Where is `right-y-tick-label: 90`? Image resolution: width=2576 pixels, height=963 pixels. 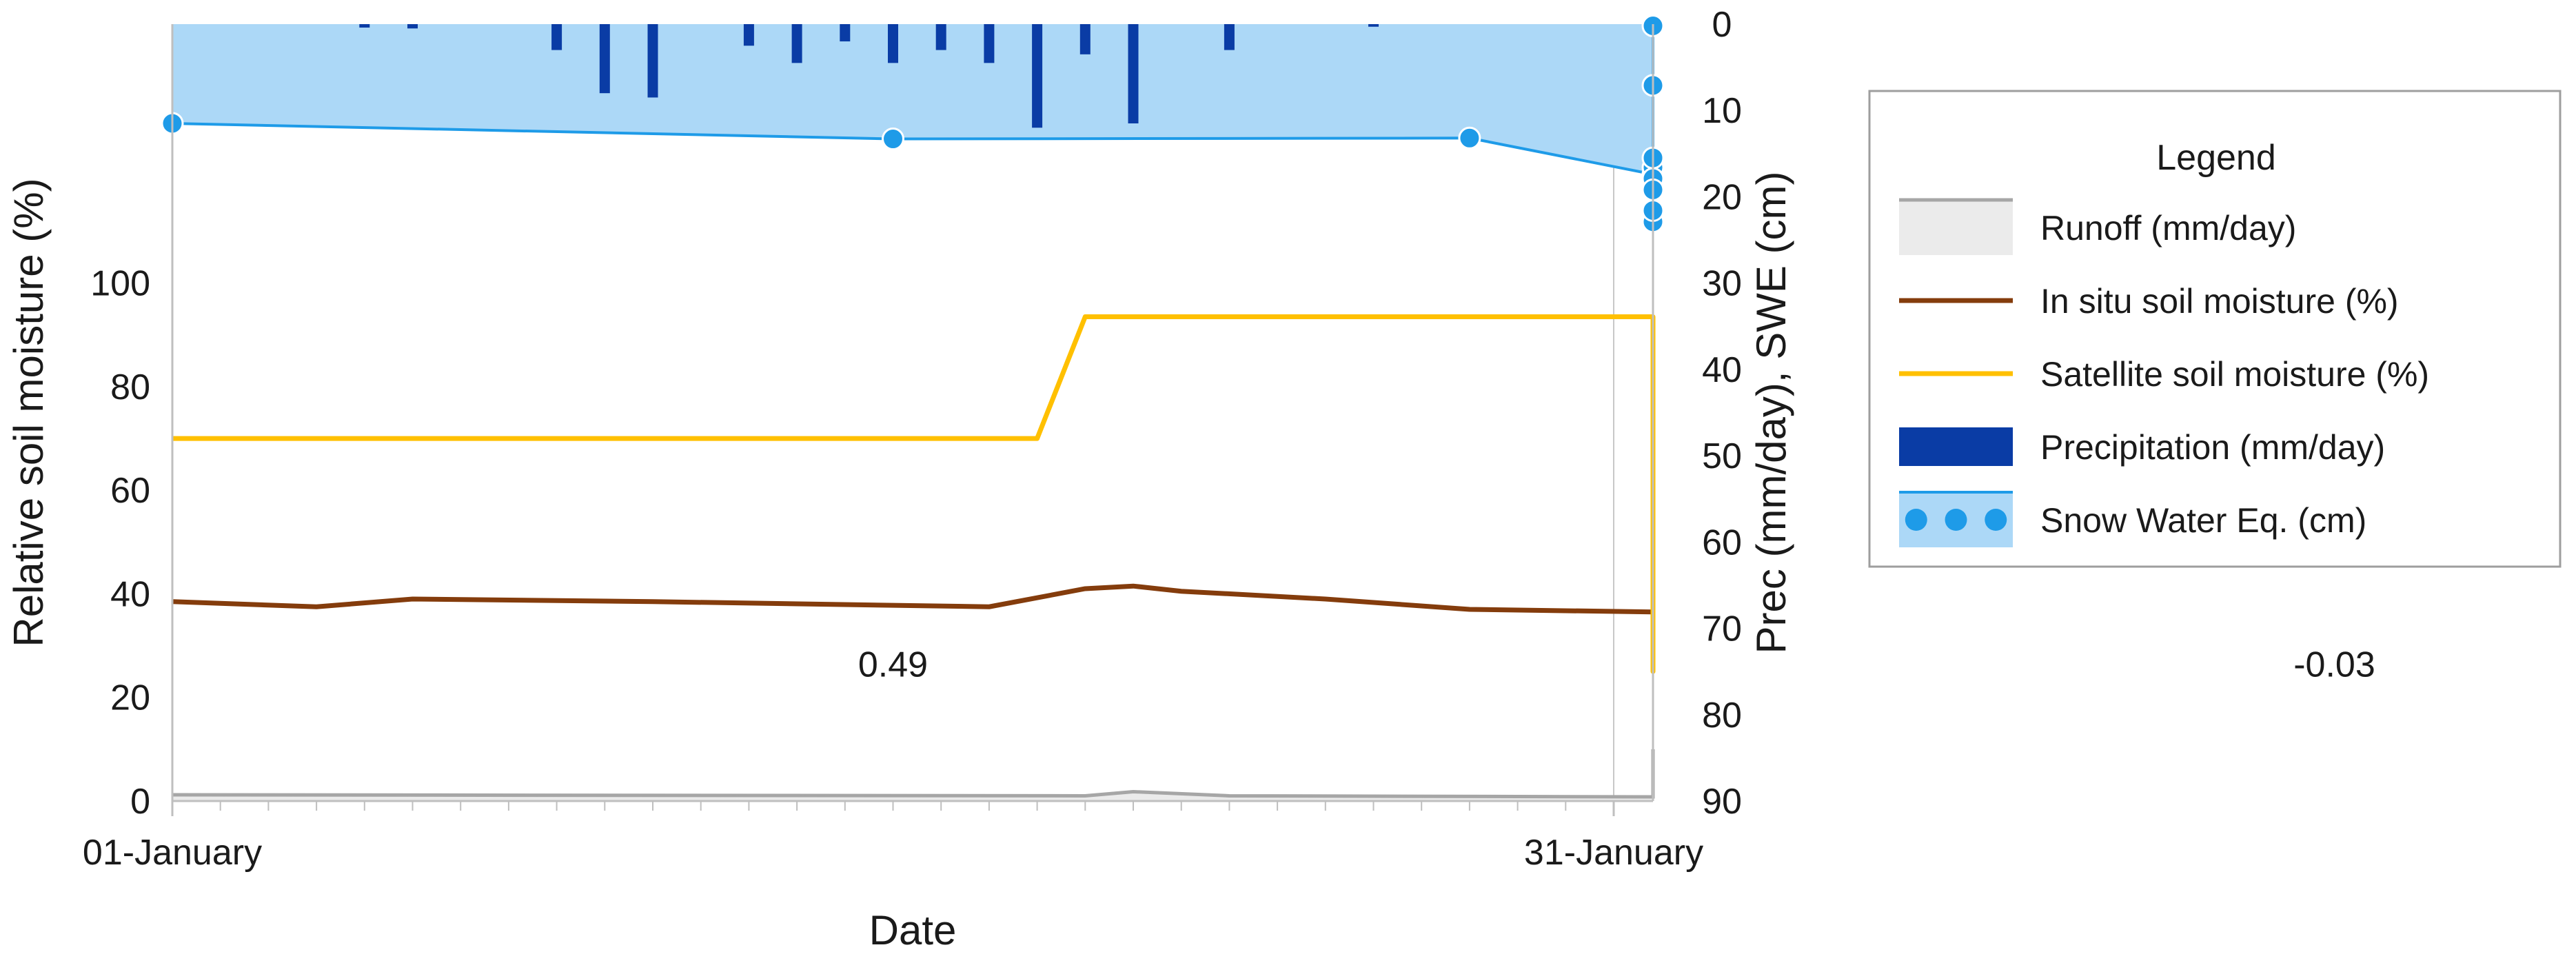 right-y-tick-label: 90 is located at coordinates (1722, 802).